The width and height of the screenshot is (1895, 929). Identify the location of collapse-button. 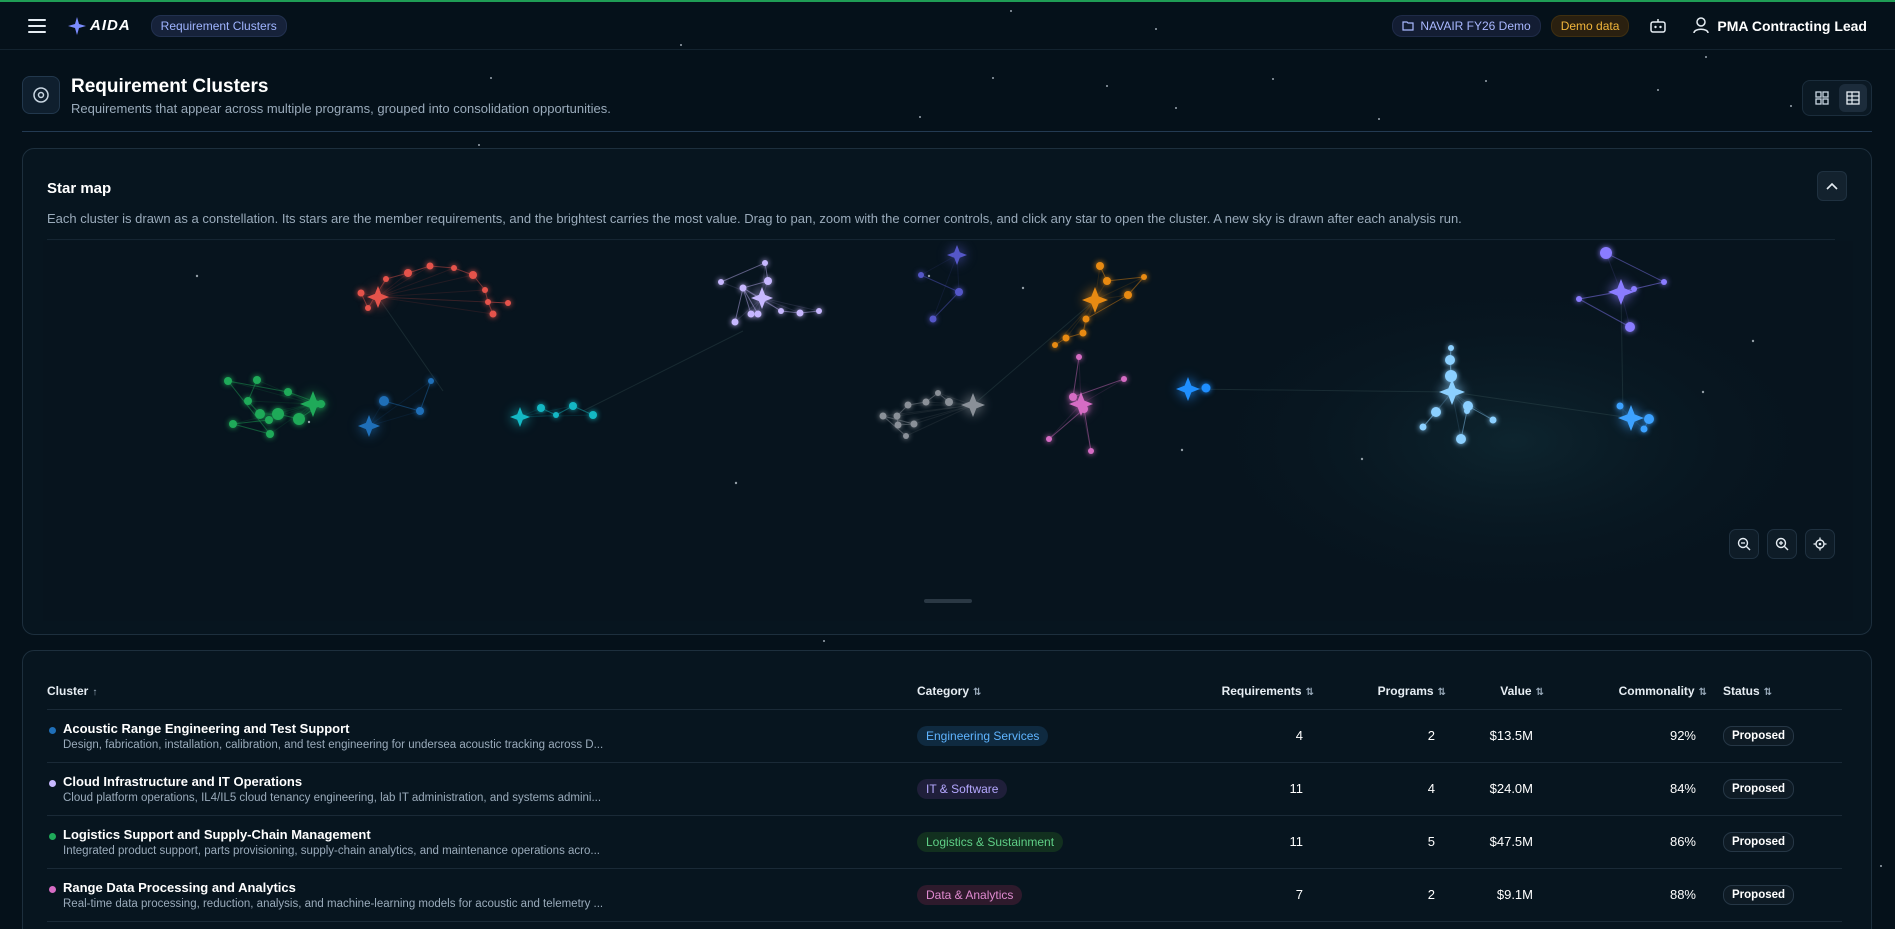
(1832, 186).